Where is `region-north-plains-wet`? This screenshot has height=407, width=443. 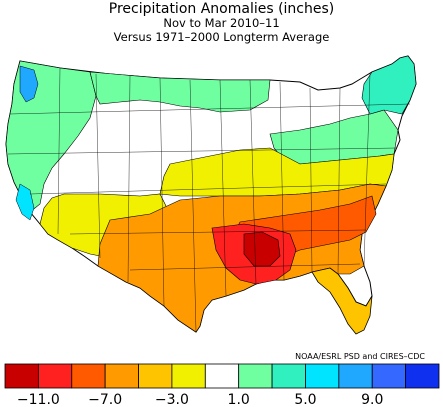
region-north-plains-wet is located at coordinates (180, 92).